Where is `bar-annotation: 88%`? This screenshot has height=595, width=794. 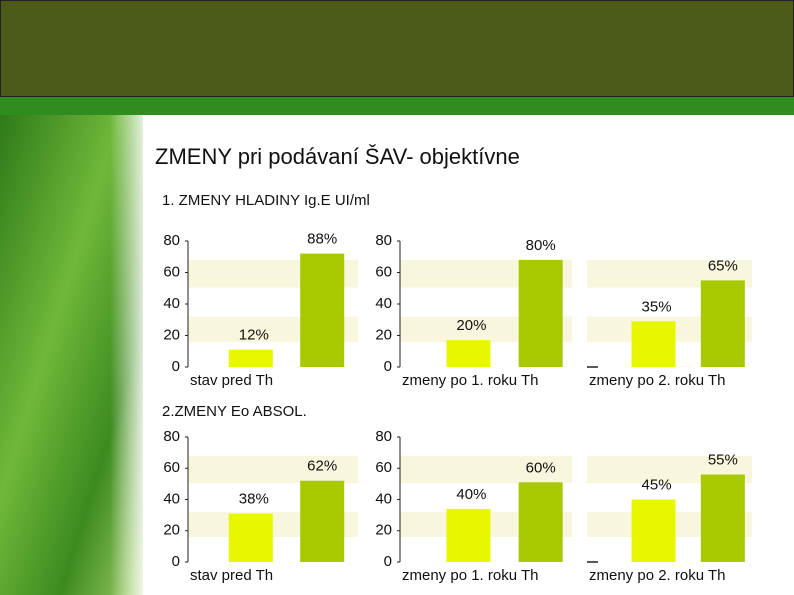
bar-annotation: 88% is located at coordinates (322, 239).